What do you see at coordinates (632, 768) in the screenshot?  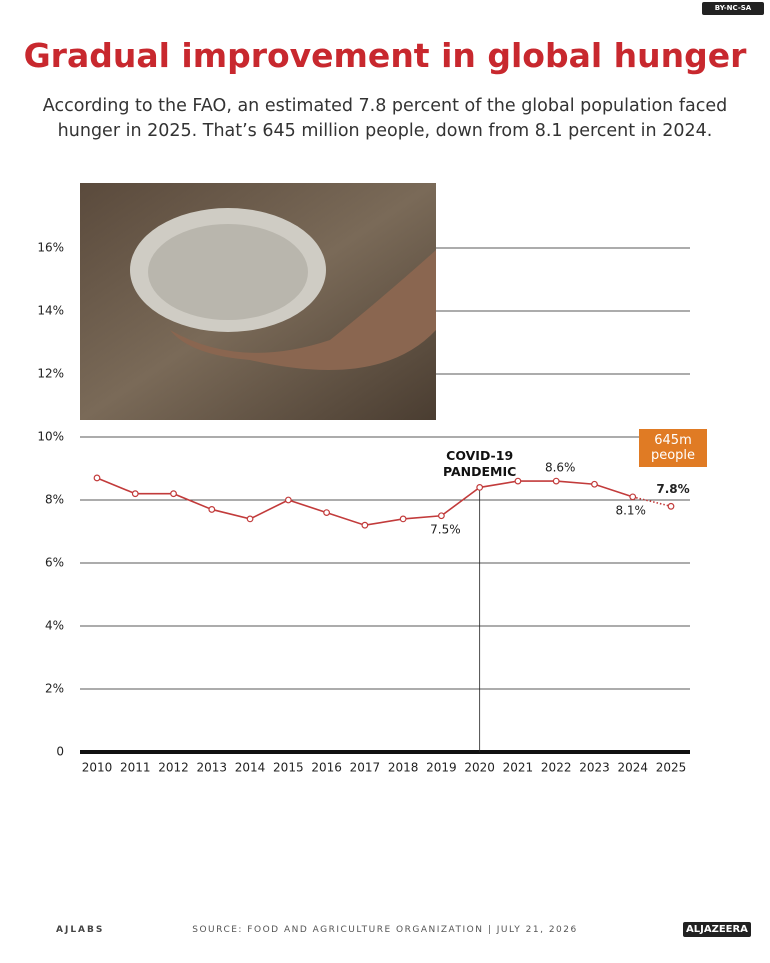 I see `x-tick-label: 2024` at bounding box center [632, 768].